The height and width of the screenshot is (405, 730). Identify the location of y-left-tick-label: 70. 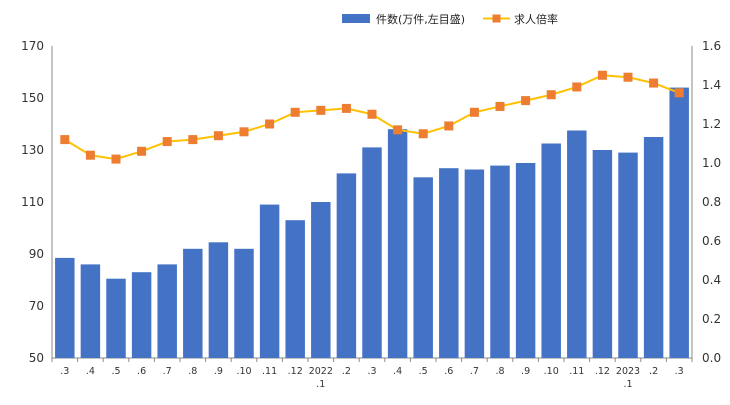
(36, 306).